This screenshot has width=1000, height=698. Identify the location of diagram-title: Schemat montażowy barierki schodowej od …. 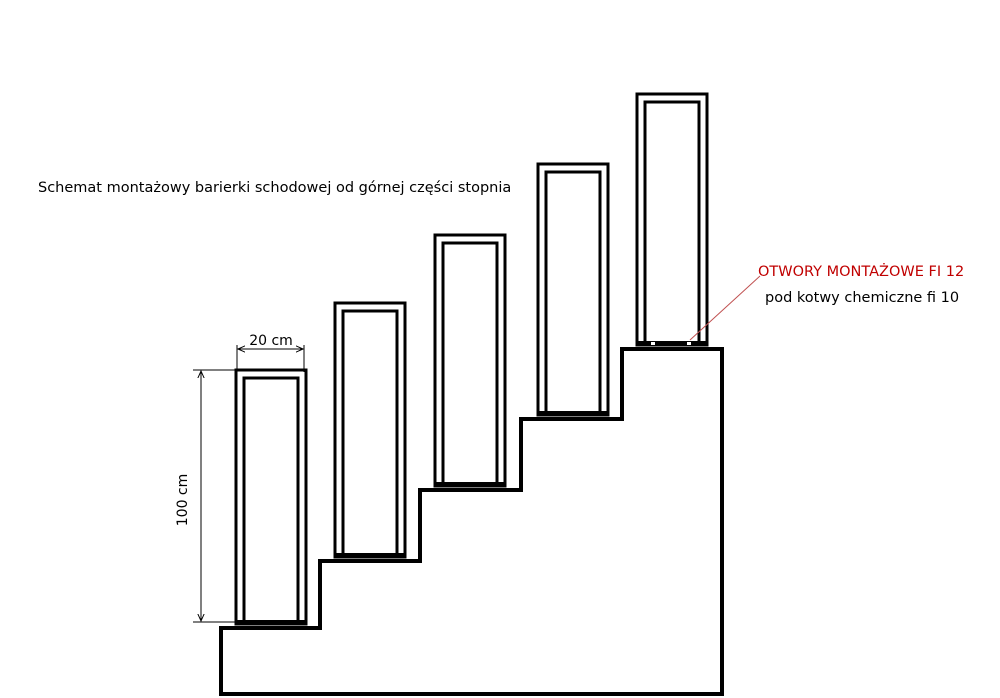
(274, 188).